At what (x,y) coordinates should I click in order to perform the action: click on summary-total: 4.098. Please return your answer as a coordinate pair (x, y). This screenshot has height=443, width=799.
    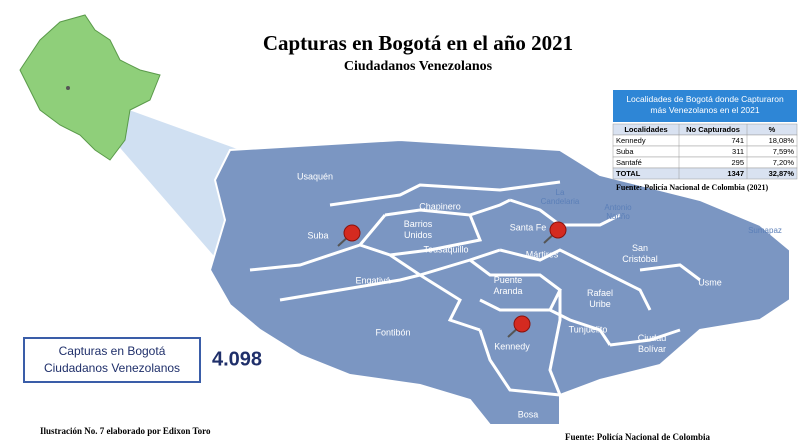
    Looking at the image, I should click on (237, 359).